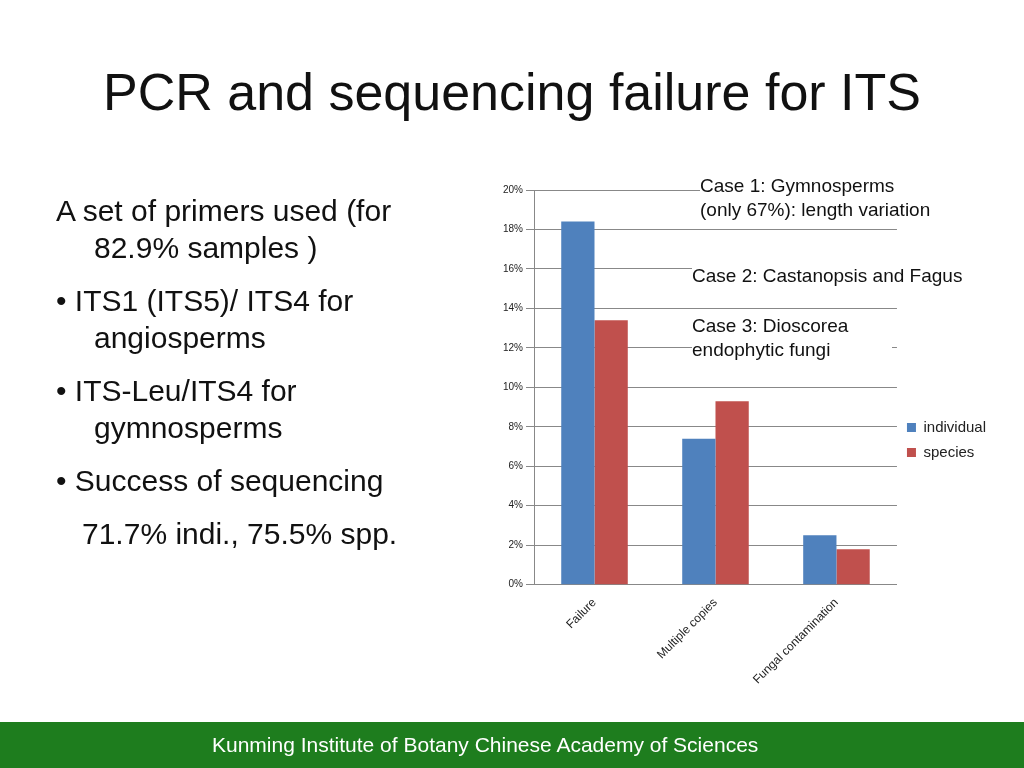 The image size is (1024, 768). What do you see at coordinates (955, 426) in the screenshot?
I see `legend-label: individual` at bounding box center [955, 426].